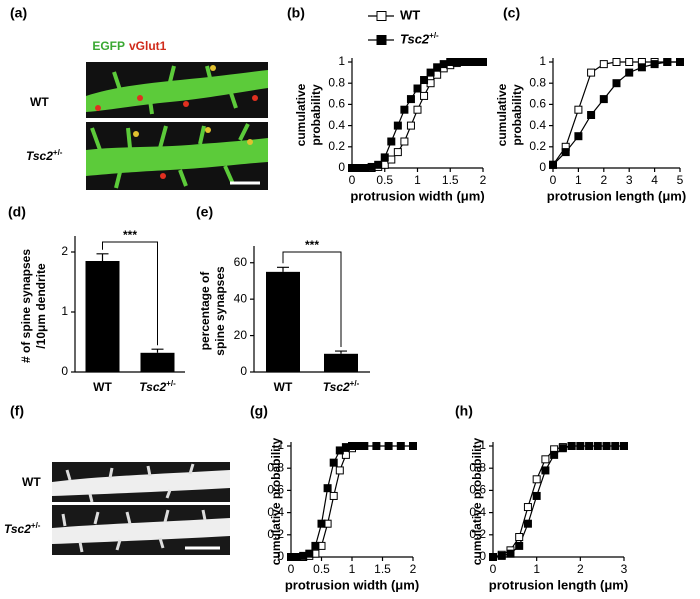 This screenshot has height=599, width=700. Describe the element at coordinates (39, 102) in the screenshot. I see `row-label: WT` at that location.